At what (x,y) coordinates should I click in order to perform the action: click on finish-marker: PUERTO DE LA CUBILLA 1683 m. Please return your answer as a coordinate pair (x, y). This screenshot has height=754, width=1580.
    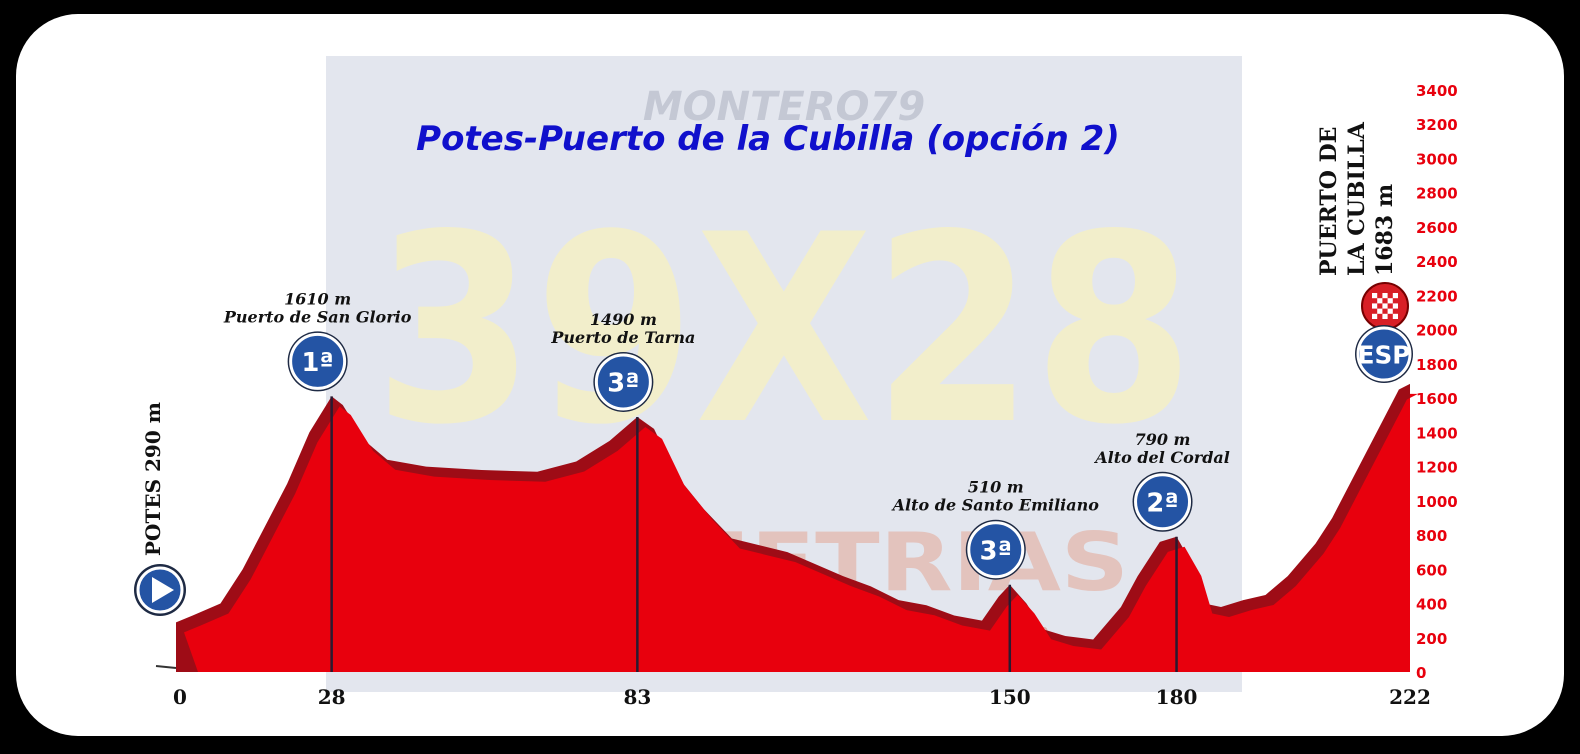
    Looking at the image, I should click on (1362, 225).